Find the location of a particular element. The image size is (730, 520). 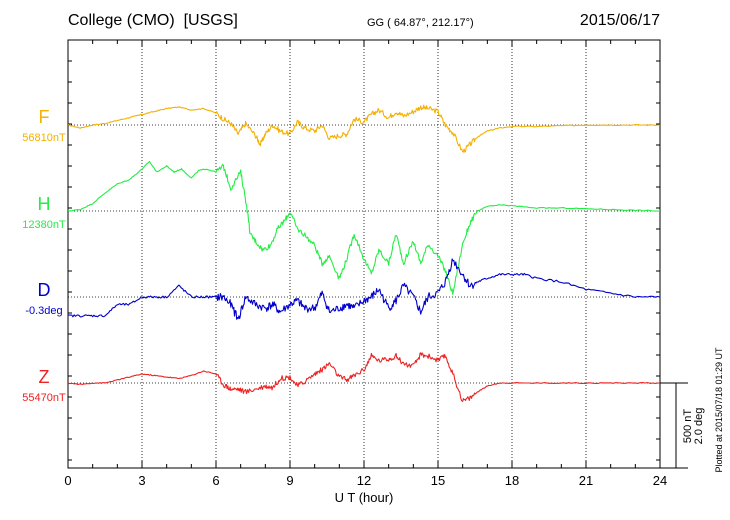

series-name-Z: Z is located at coordinates (44, 377).